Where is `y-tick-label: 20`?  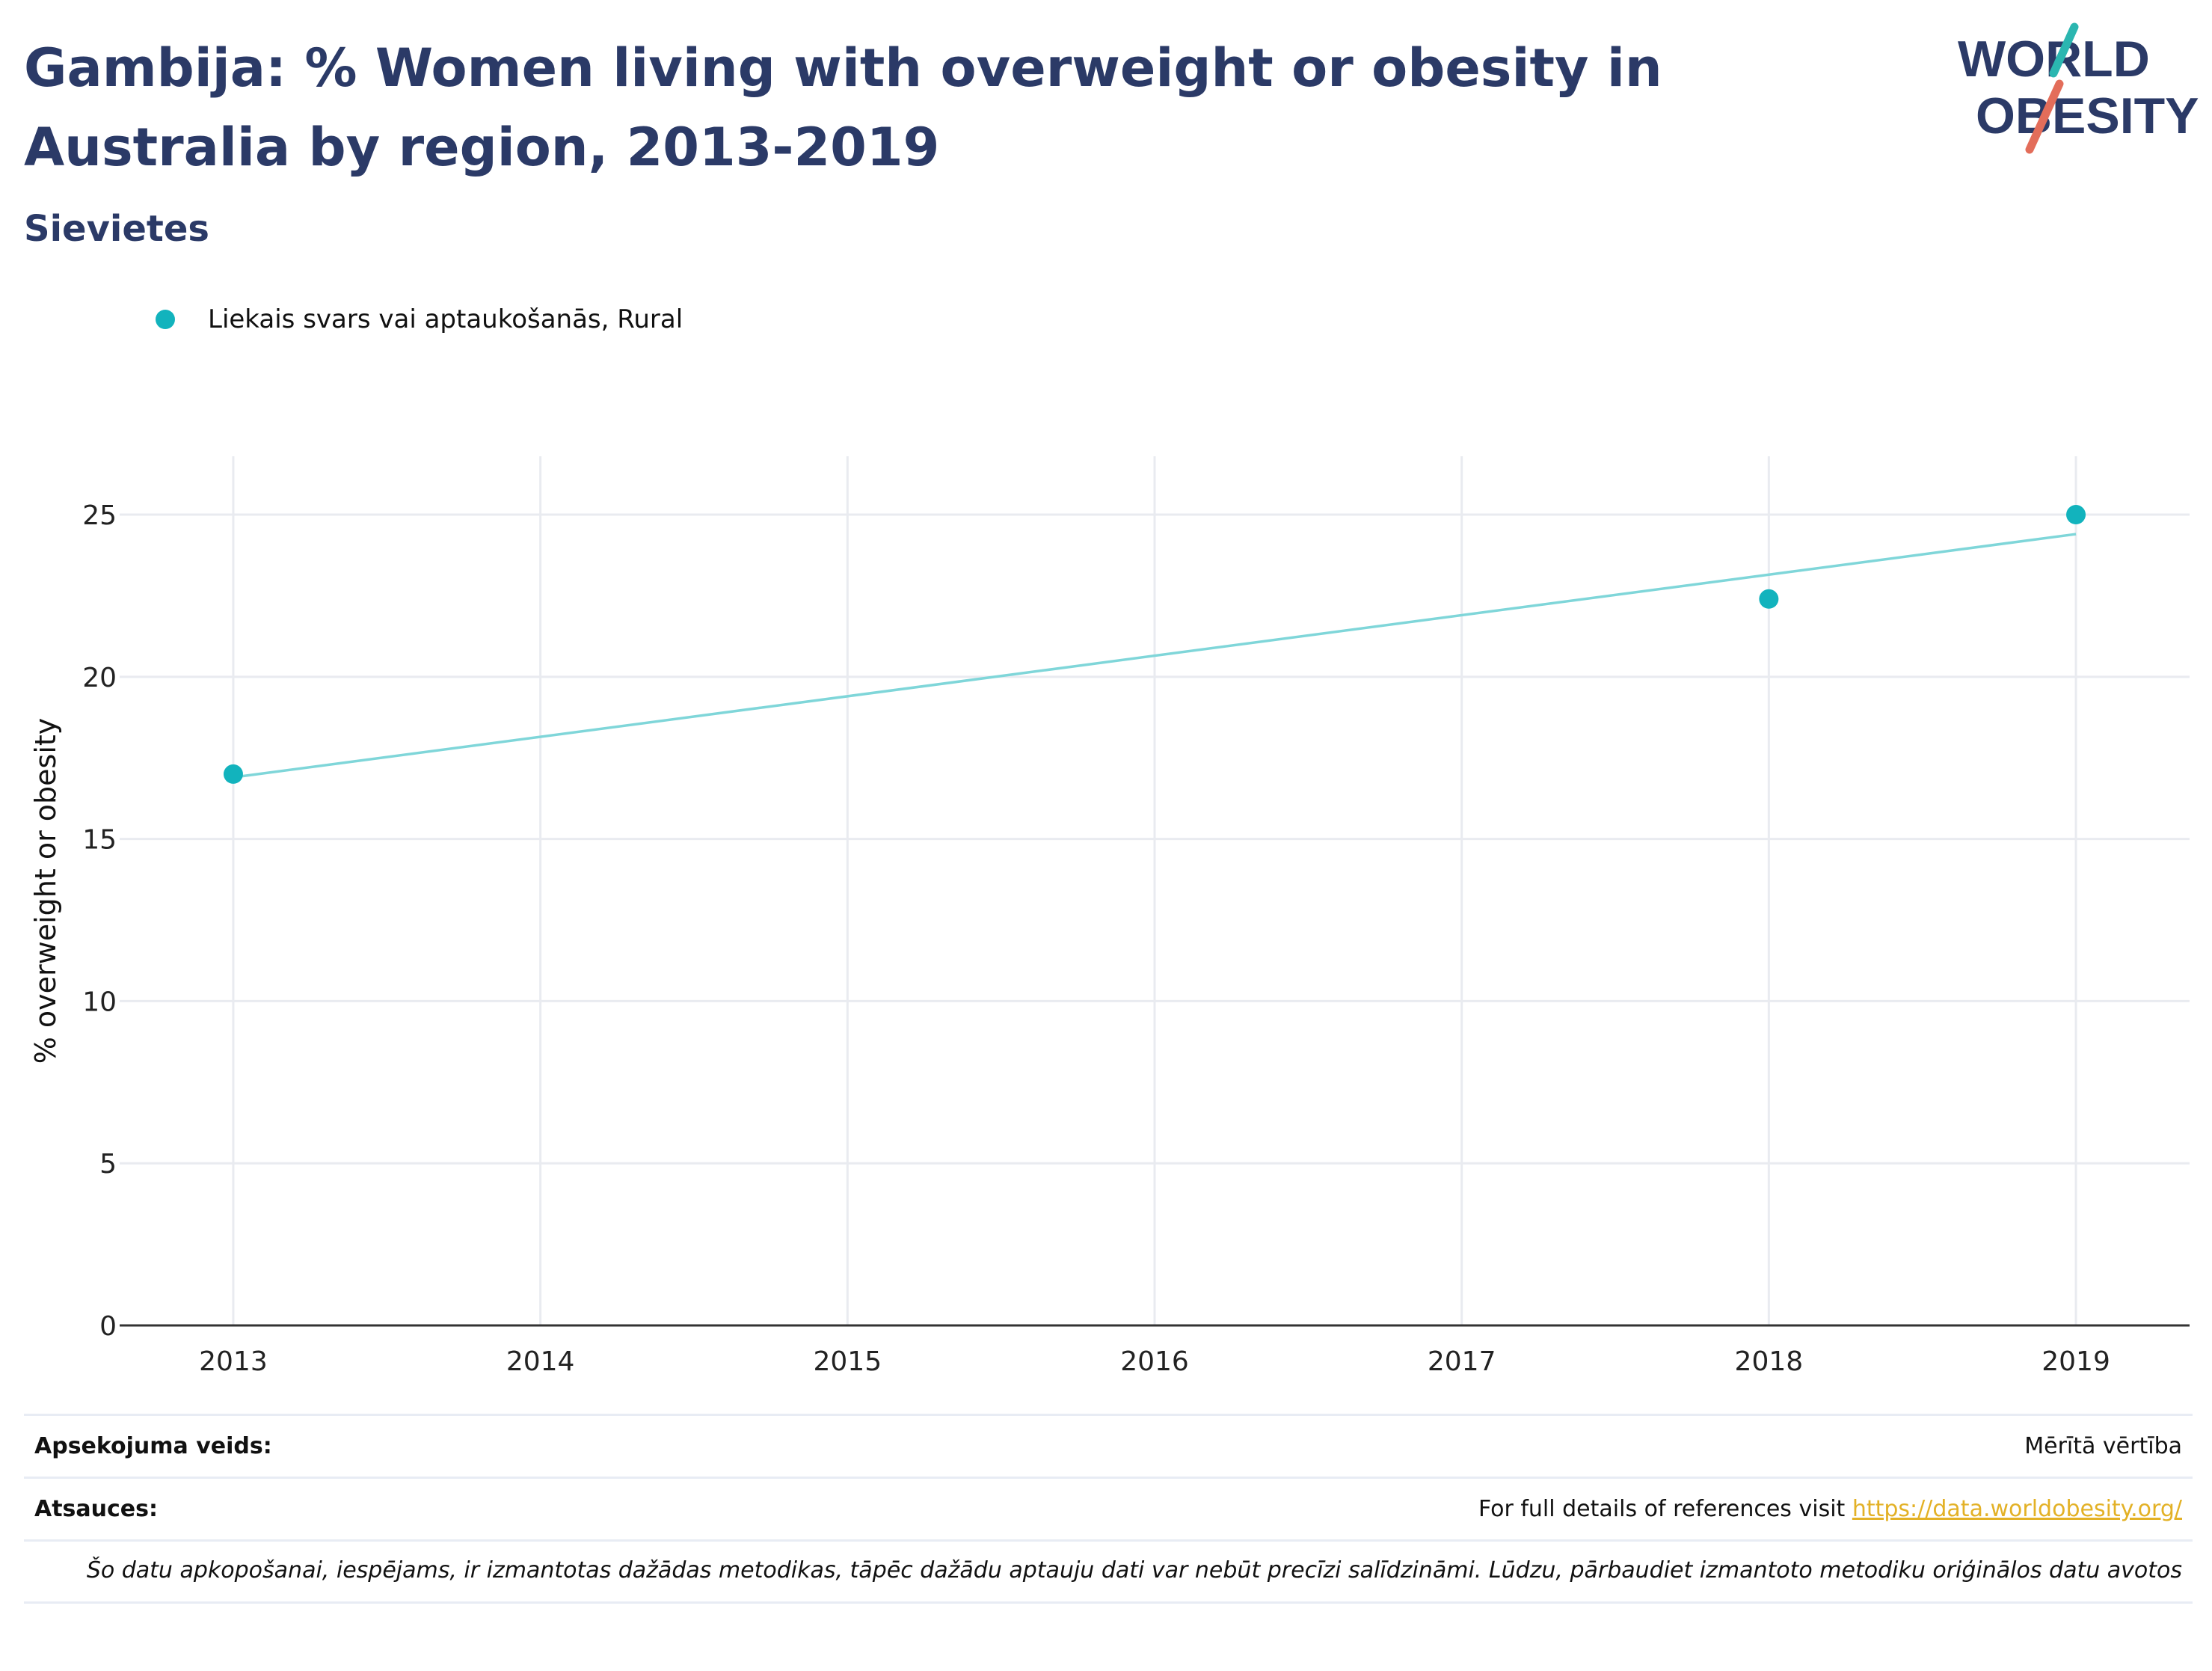
y-tick-label: 20 is located at coordinates (99, 678).